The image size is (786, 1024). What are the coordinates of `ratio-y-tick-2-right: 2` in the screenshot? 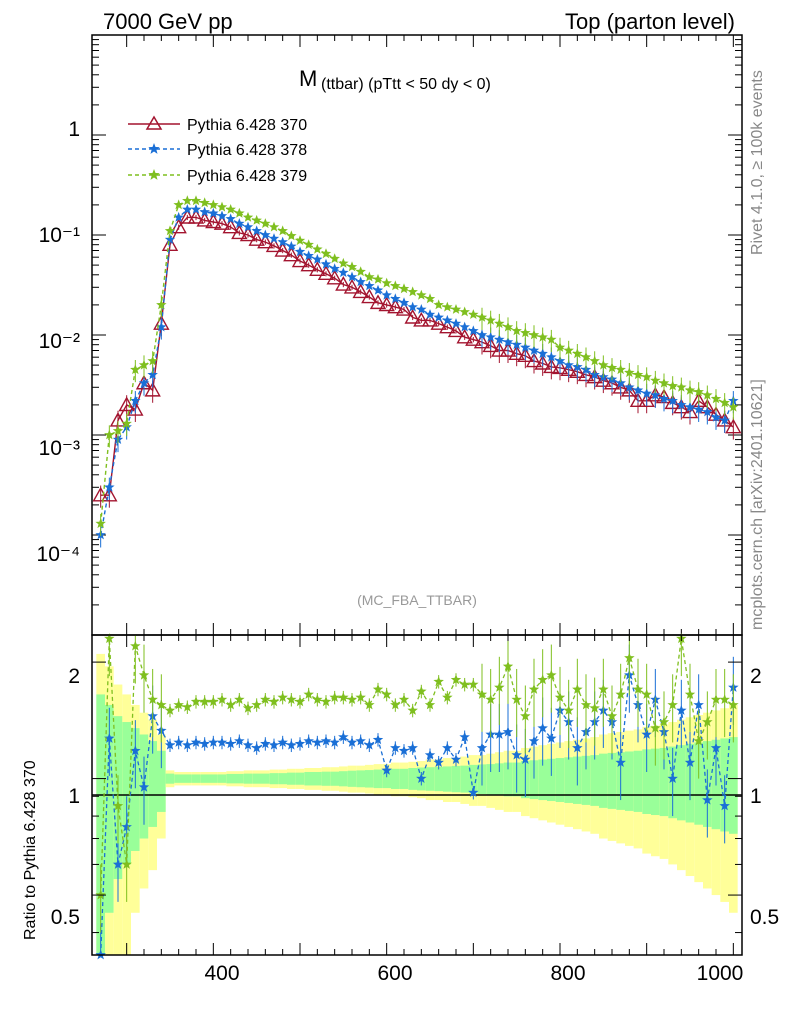 It's located at (756, 676).